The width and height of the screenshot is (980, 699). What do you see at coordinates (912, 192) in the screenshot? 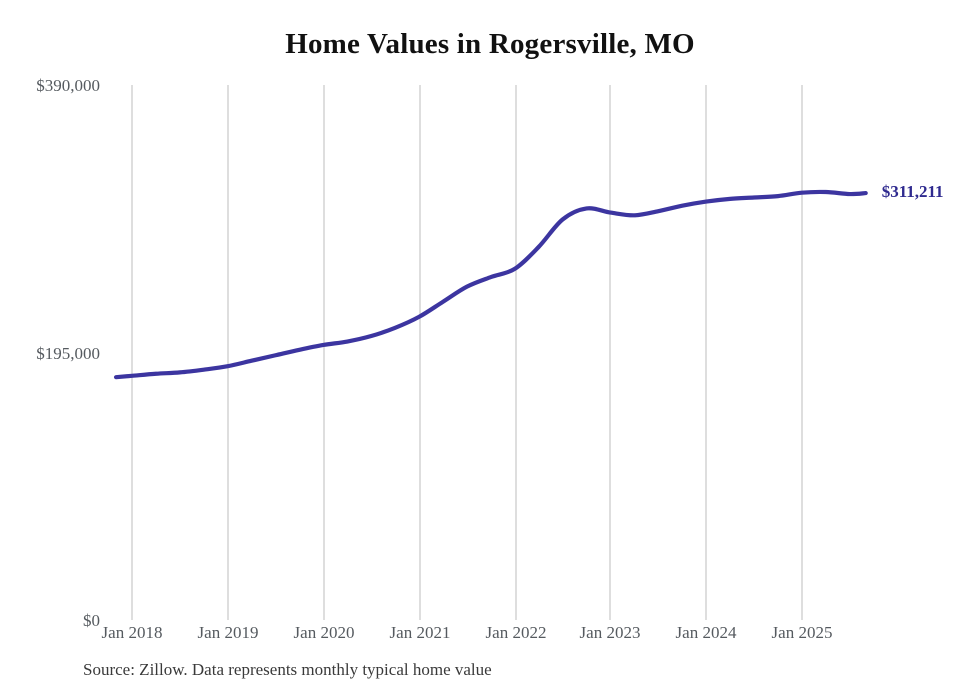
I see `endpoint-value-label: $311,211` at bounding box center [912, 192].